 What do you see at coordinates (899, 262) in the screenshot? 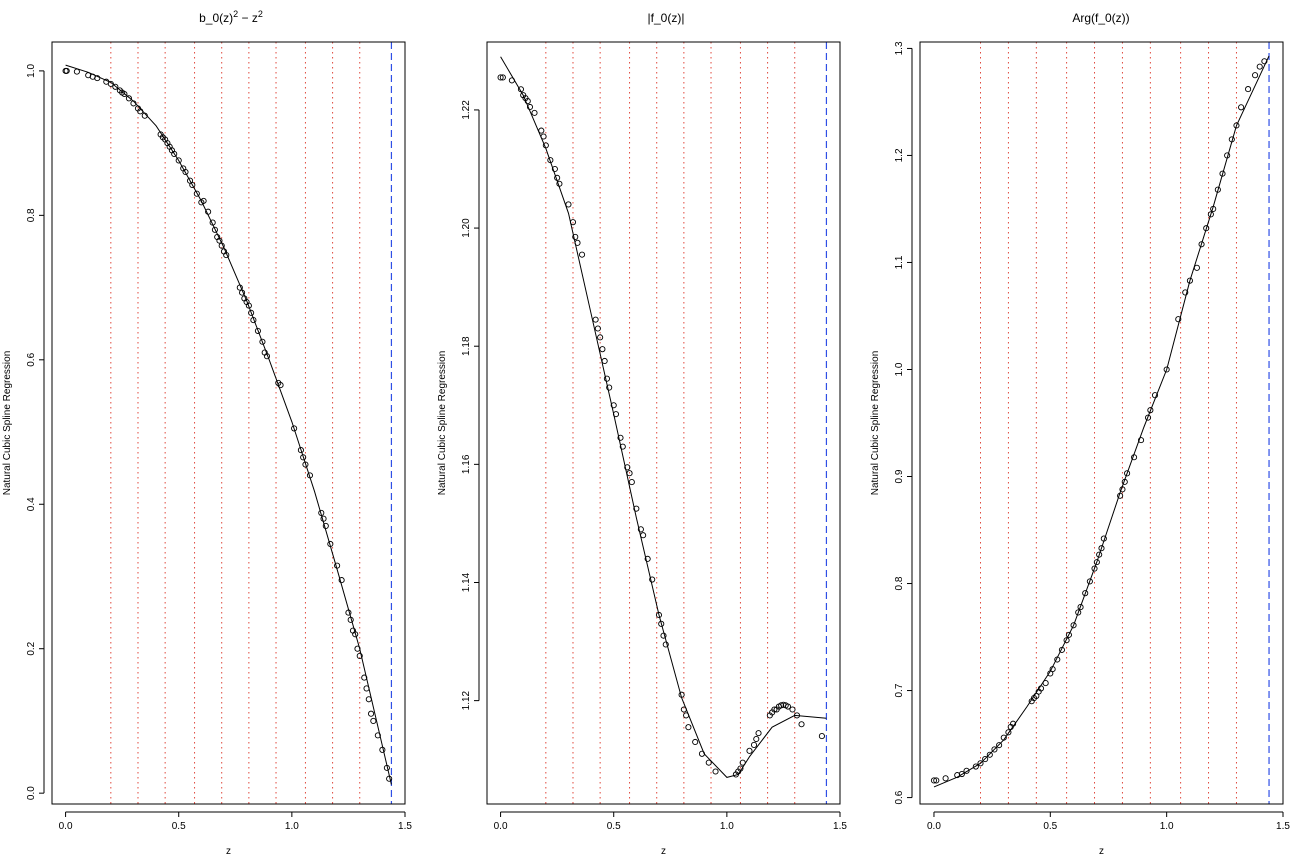
I see `y-tick-label: 1.1` at bounding box center [899, 262].